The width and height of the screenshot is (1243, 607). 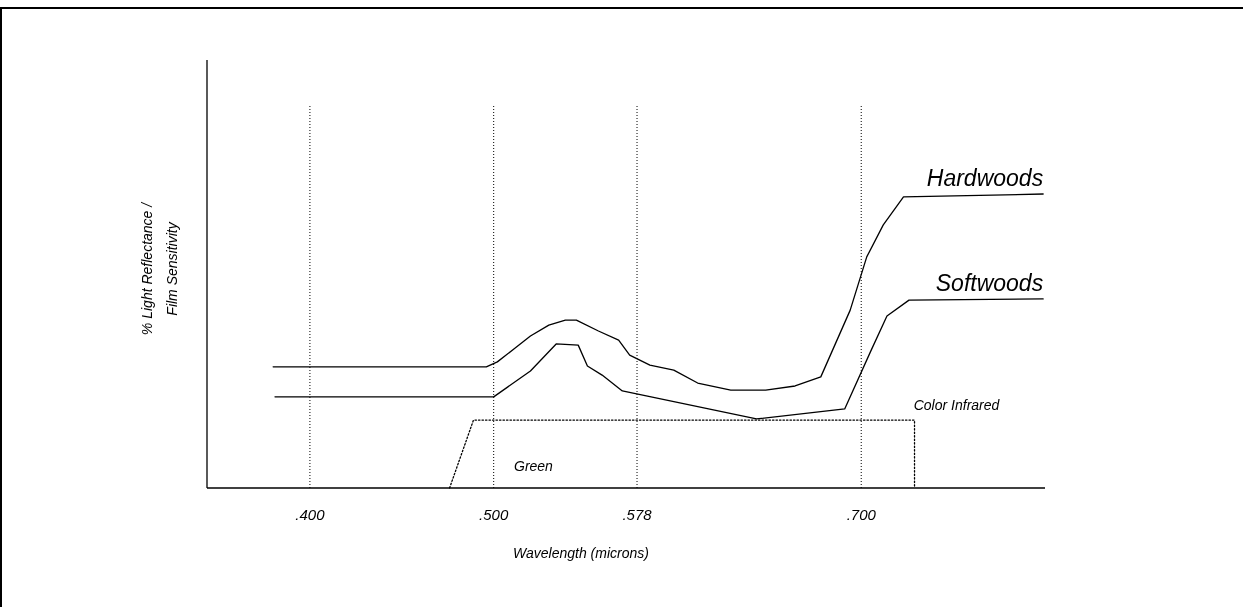 I want to click on x-tick-label: .700, so click(x=861, y=514).